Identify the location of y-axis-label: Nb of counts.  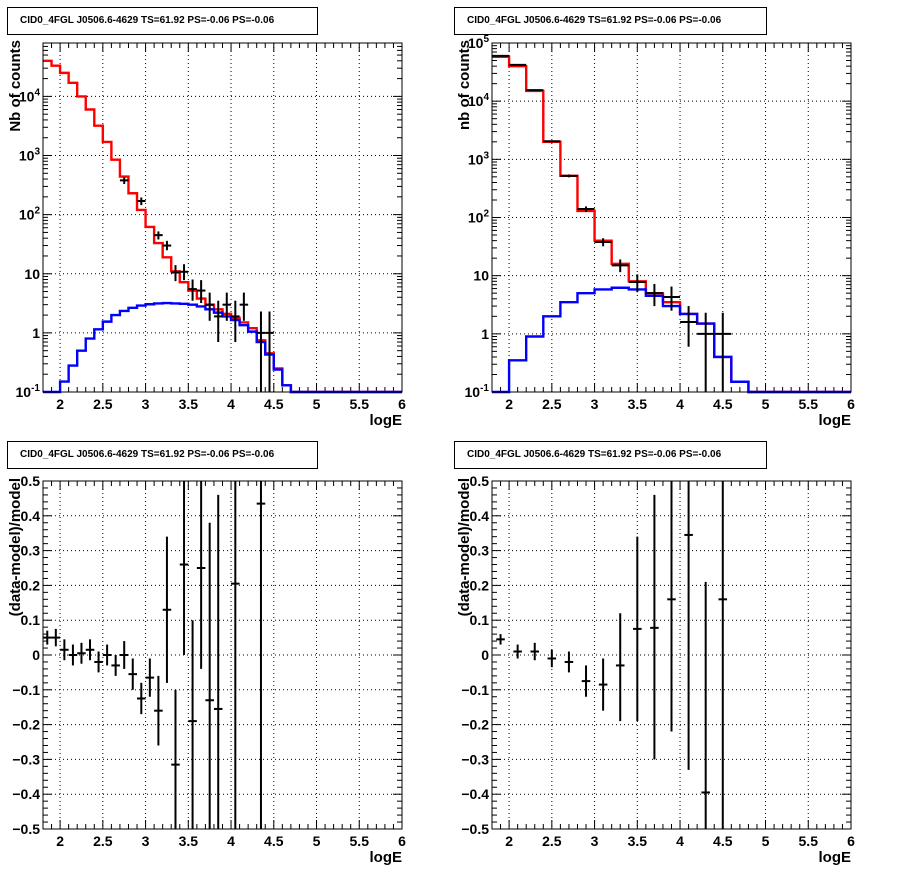
(15, 86).